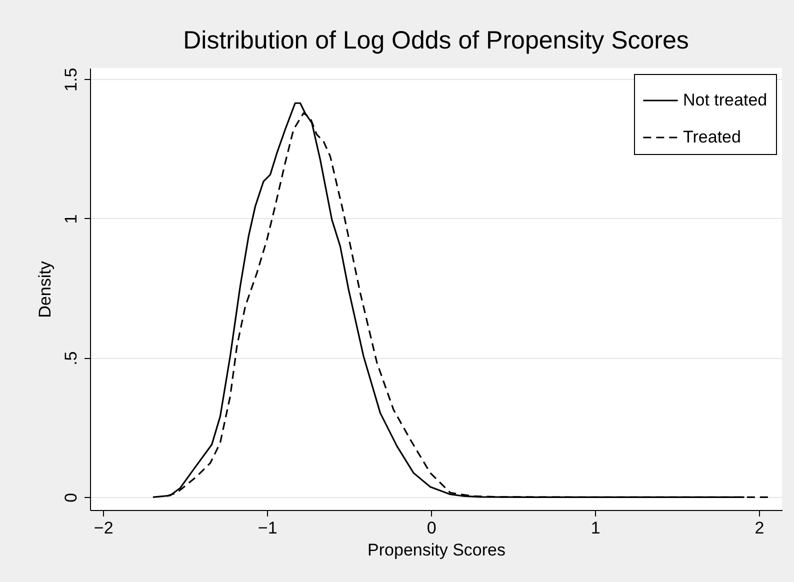  I want to click on y-tick-label: 0, so click(71, 497).